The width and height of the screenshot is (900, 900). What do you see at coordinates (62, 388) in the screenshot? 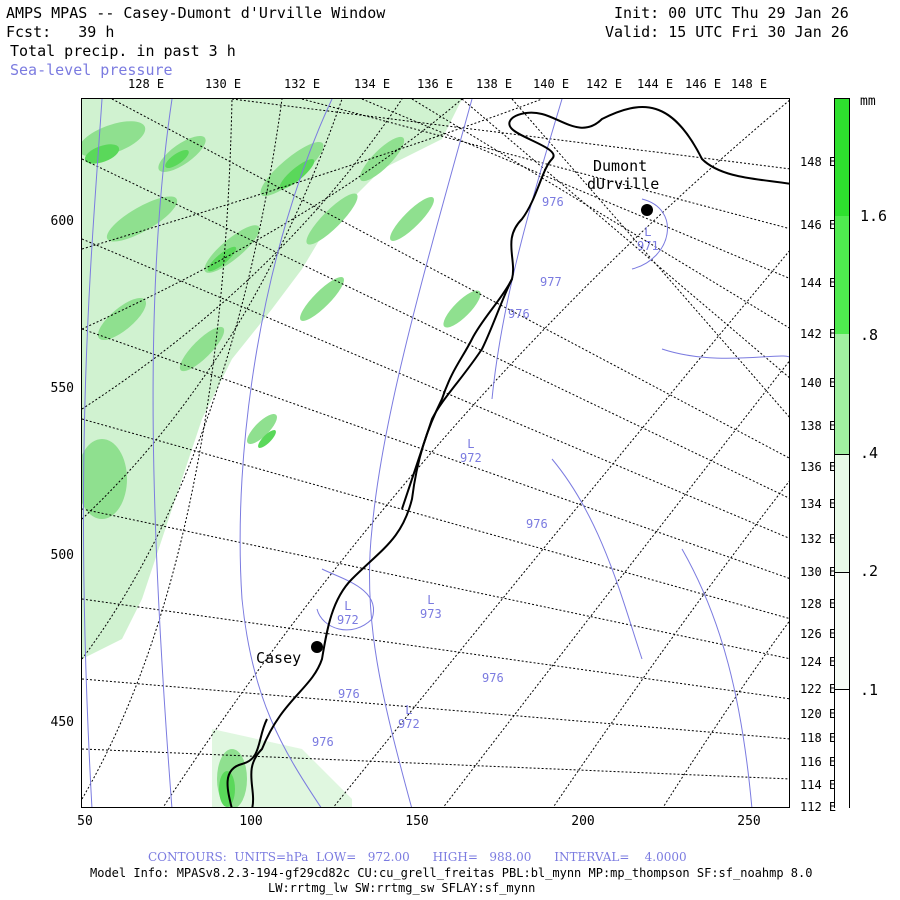
I see `y-tick-label: 550` at bounding box center [62, 388].